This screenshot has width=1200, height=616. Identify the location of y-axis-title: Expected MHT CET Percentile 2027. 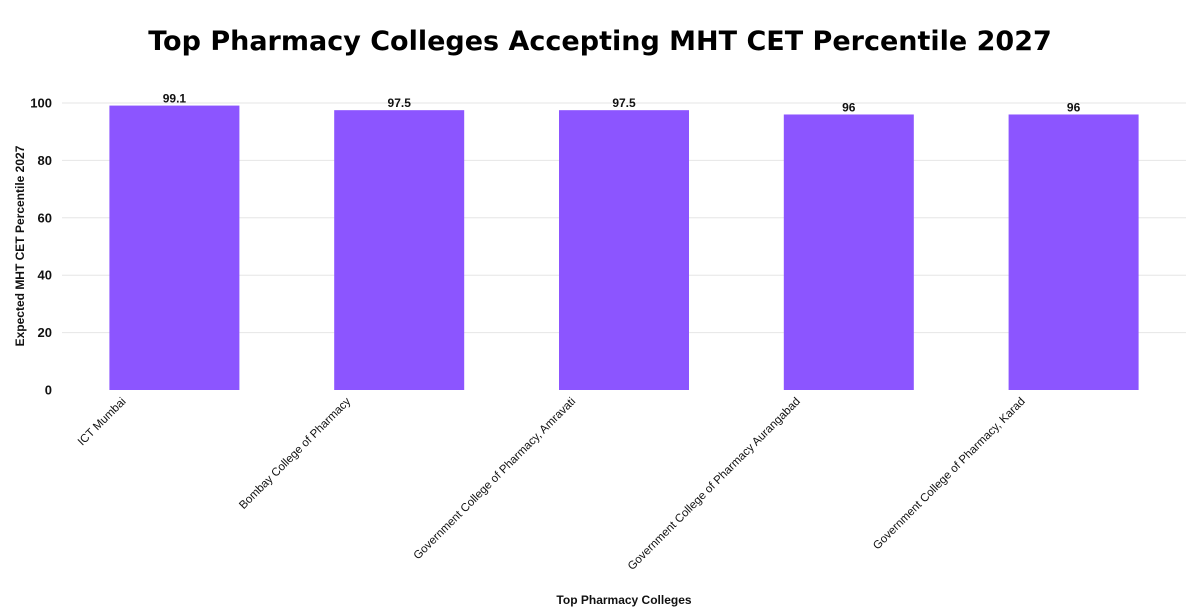
(20, 245).